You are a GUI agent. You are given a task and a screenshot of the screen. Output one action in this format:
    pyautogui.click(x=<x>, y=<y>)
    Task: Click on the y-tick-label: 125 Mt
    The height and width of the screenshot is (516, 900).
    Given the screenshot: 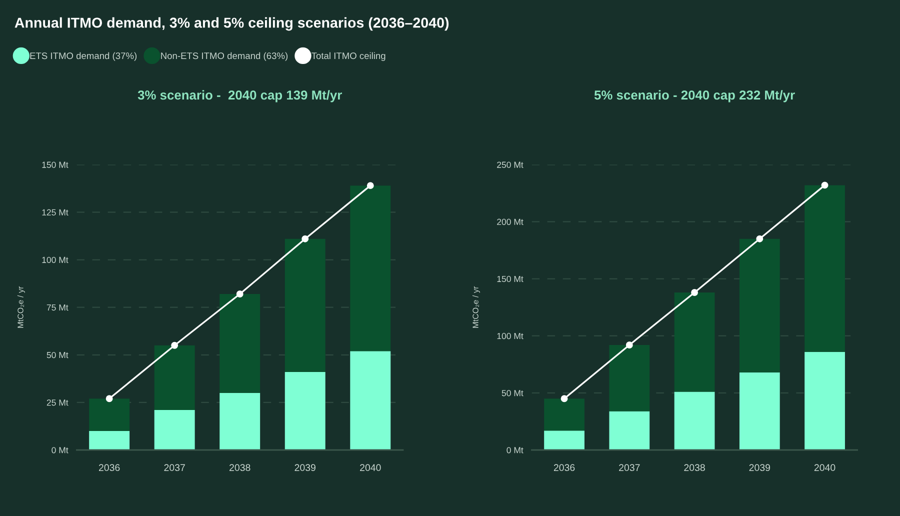 What is the action you would take?
    pyautogui.click(x=55, y=212)
    